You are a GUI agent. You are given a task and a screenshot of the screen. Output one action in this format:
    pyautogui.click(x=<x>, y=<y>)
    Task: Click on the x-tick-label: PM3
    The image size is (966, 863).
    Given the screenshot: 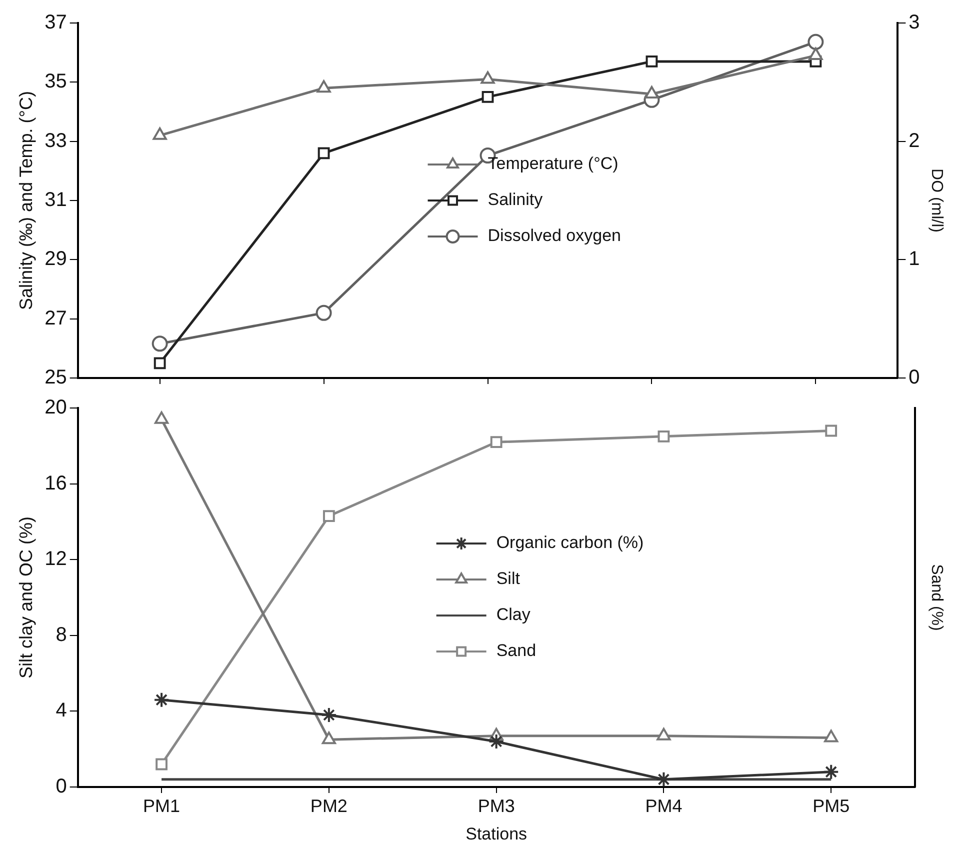 What is the action you would take?
    pyautogui.click(x=496, y=806)
    